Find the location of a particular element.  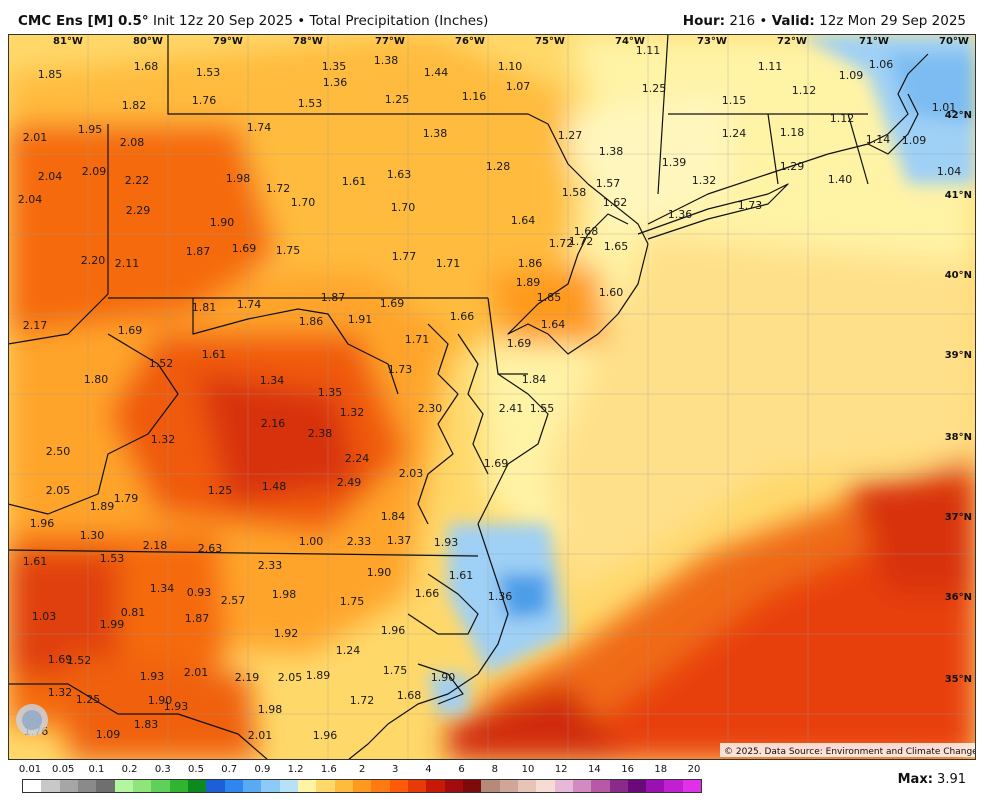

hour-label: Hour: is located at coordinates (704, 21).